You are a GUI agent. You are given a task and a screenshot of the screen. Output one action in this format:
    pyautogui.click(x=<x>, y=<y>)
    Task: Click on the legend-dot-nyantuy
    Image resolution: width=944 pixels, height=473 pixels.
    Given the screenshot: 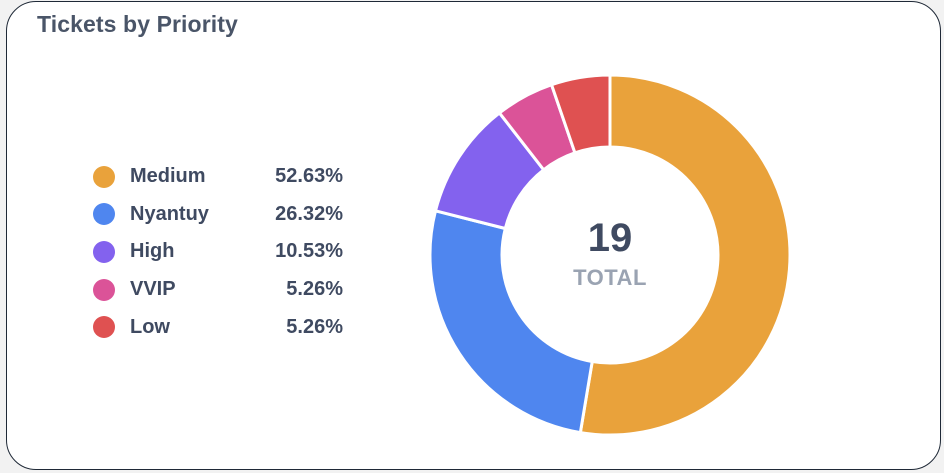 What is the action you would take?
    pyautogui.click(x=104, y=214)
    